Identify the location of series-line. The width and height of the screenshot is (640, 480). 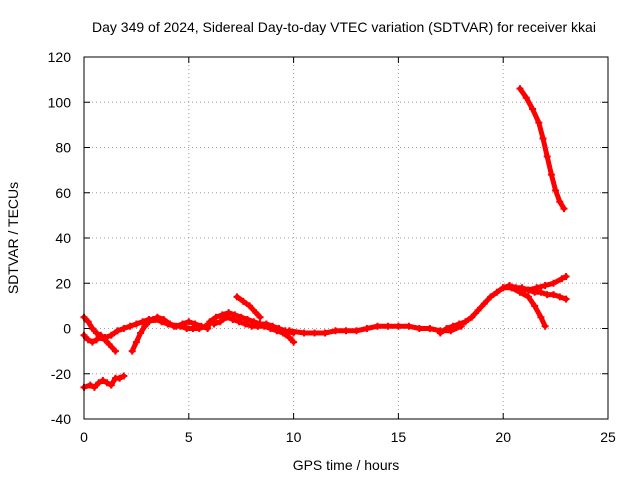
(542, 149).